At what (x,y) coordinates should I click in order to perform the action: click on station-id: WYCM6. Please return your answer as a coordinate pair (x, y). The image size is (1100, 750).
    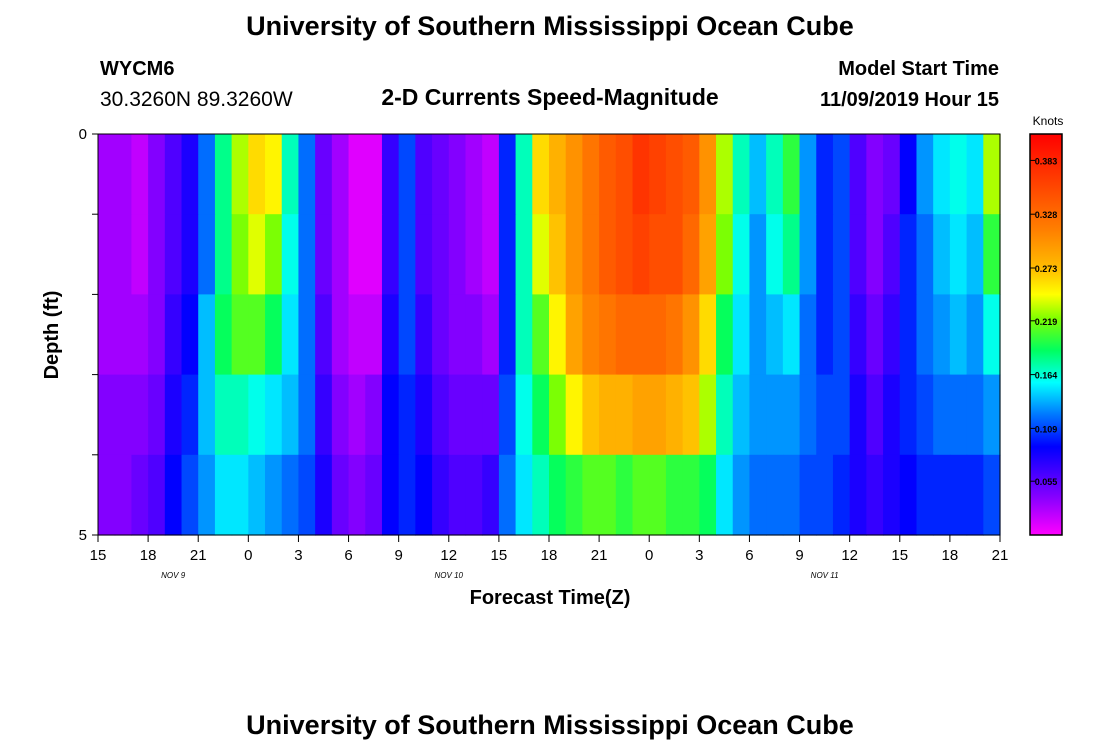
    Looking at the image, I should click on (137, 69).